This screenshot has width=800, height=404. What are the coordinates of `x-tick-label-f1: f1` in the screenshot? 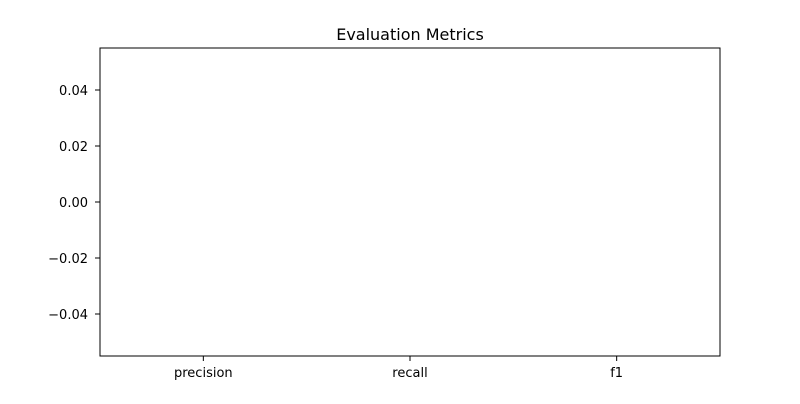 It's located at (616, 373).